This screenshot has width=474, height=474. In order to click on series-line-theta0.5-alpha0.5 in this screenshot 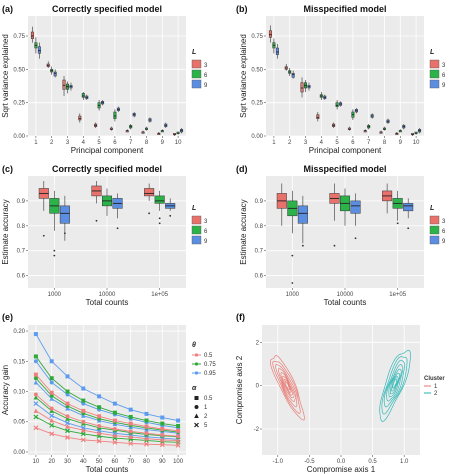, I will do `click(107, 403)`.